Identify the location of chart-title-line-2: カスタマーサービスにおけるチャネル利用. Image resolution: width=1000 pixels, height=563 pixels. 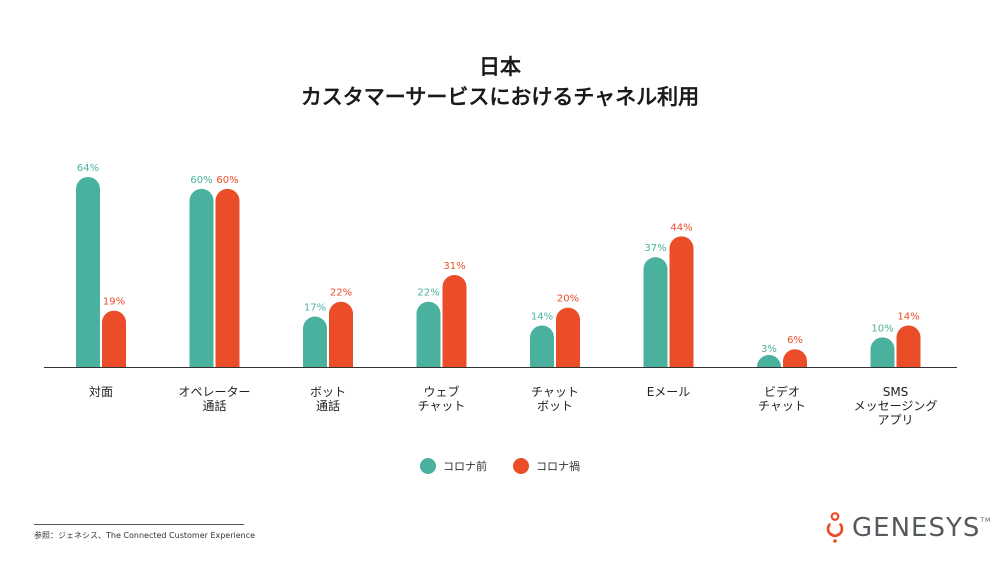
(500, 97).